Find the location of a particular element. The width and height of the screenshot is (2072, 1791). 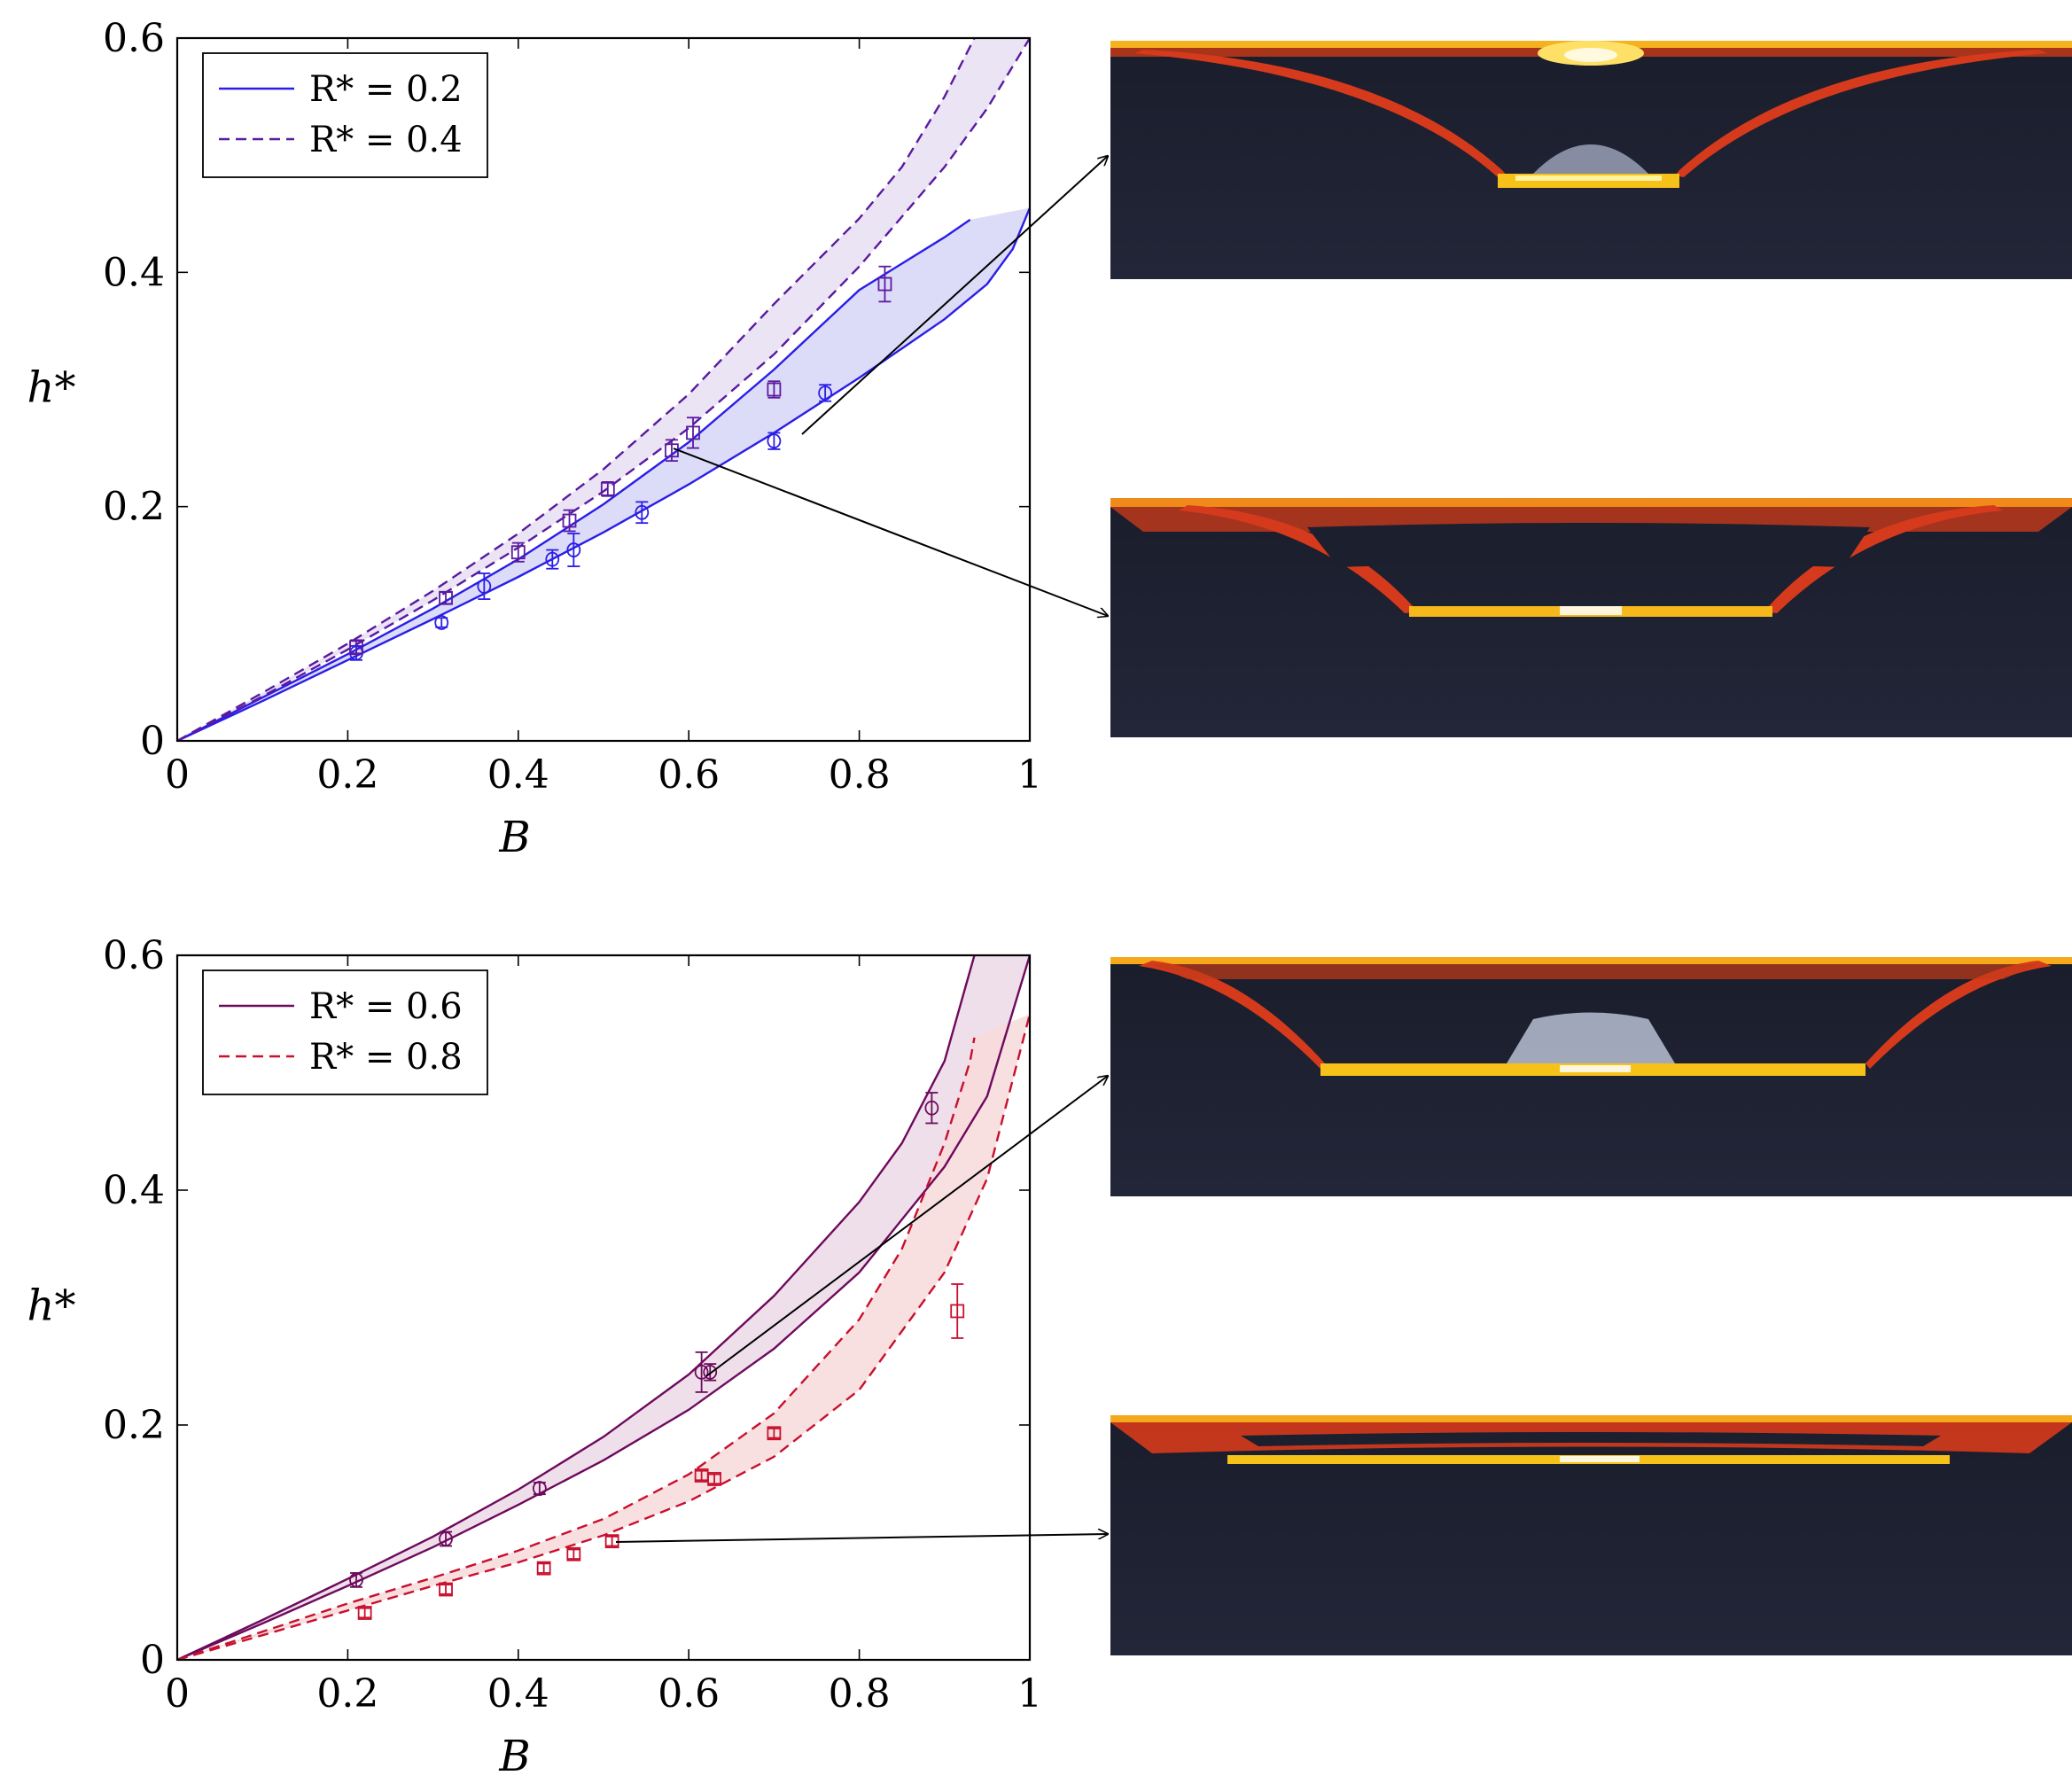

legend: R* = 0.6 R* = 0.8 is located at coordinates (345, 1032).